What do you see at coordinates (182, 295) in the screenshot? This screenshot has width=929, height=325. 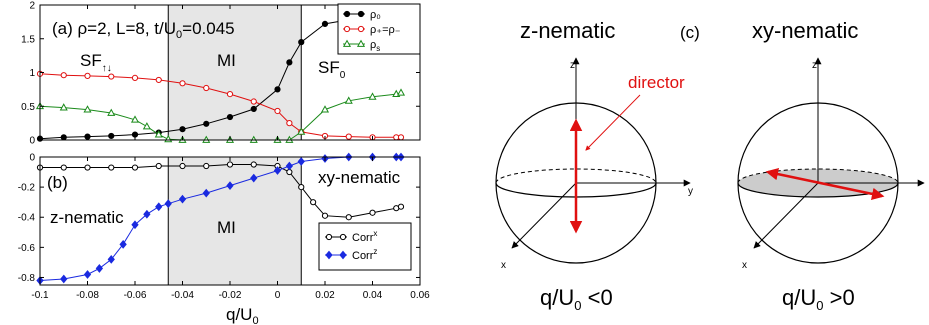 I see `x-tick-label: -0.04` at bounding box center [182, 295].